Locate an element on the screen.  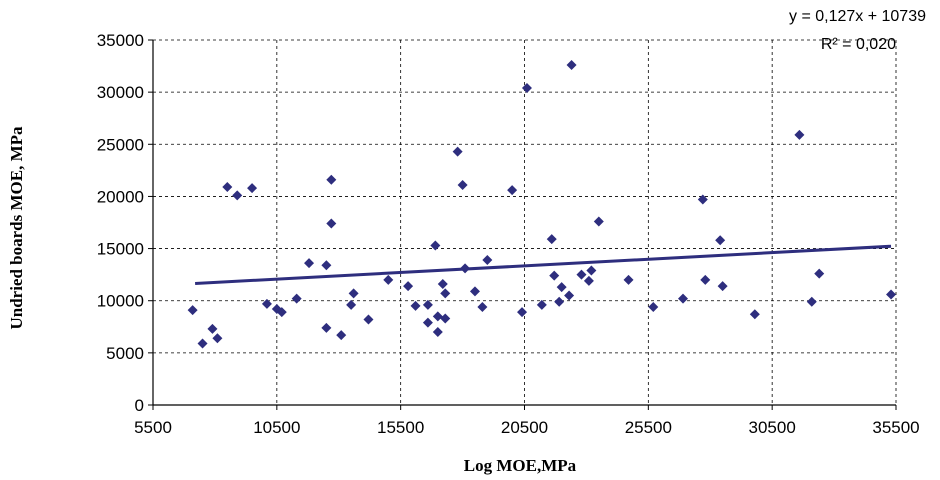
trendline-r-squared: R² = 0,020 is located at coordinates (858, 44).